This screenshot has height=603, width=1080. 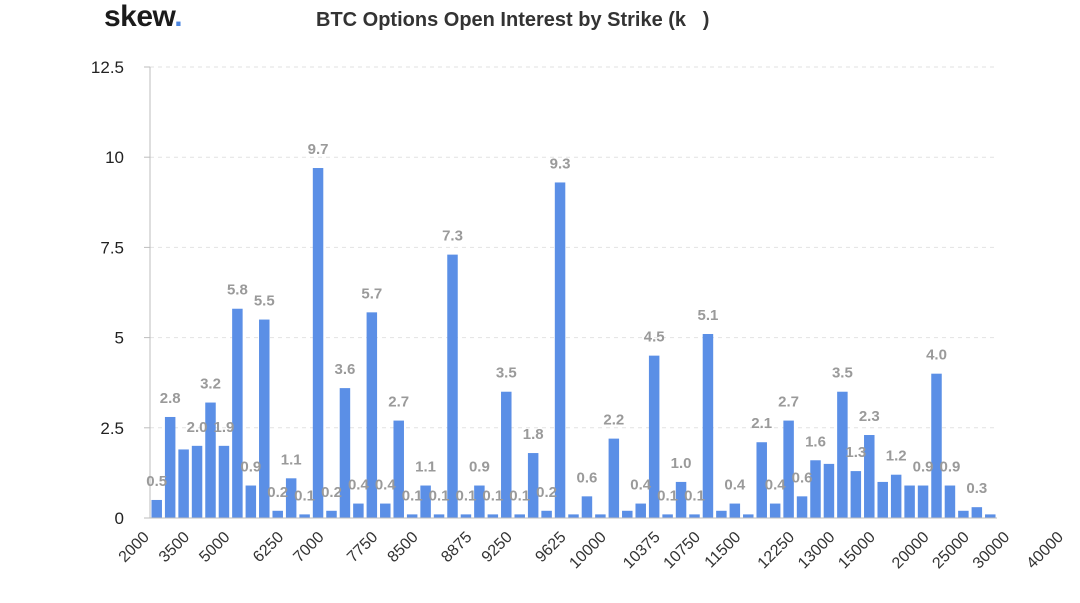 What do you see at coordinates (318, 149) in the screenshot?
I see `data-label: 9.7` at bounding box center [318, 149].